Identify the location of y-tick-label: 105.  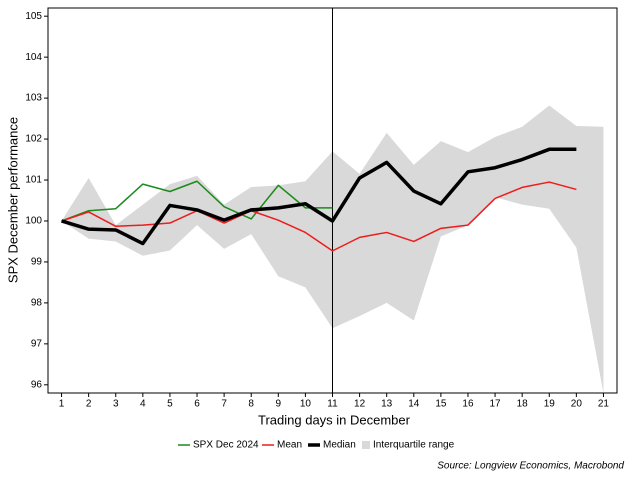
(33, 16).